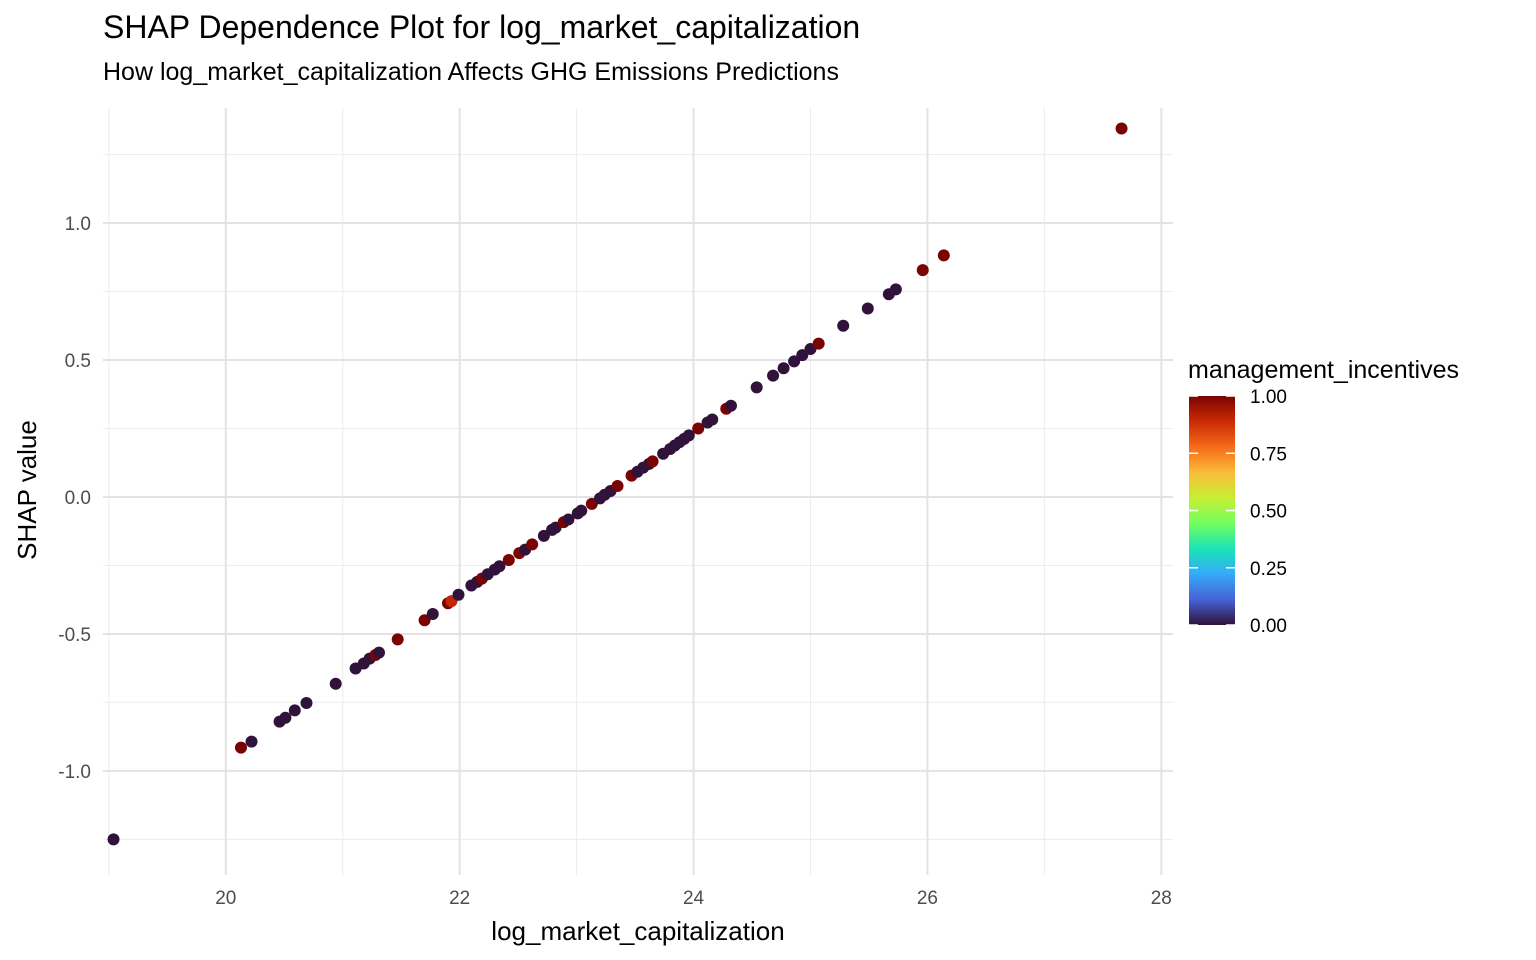  I want to click on x-tick-label: 22, so click(459, 898).